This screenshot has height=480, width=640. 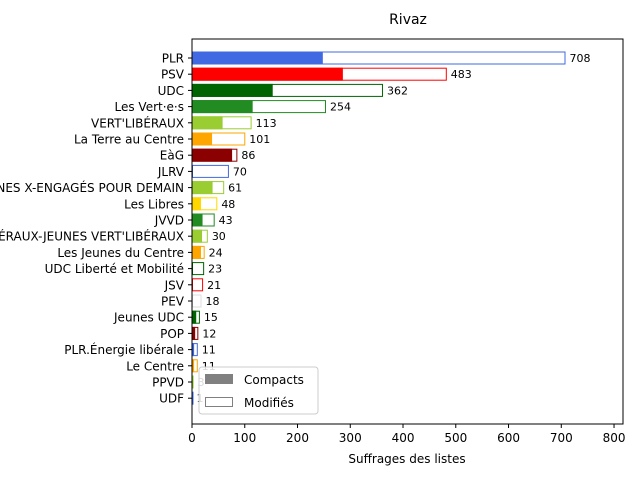 I want to click on bar-value-label: 254, so click(x=340, y=107).